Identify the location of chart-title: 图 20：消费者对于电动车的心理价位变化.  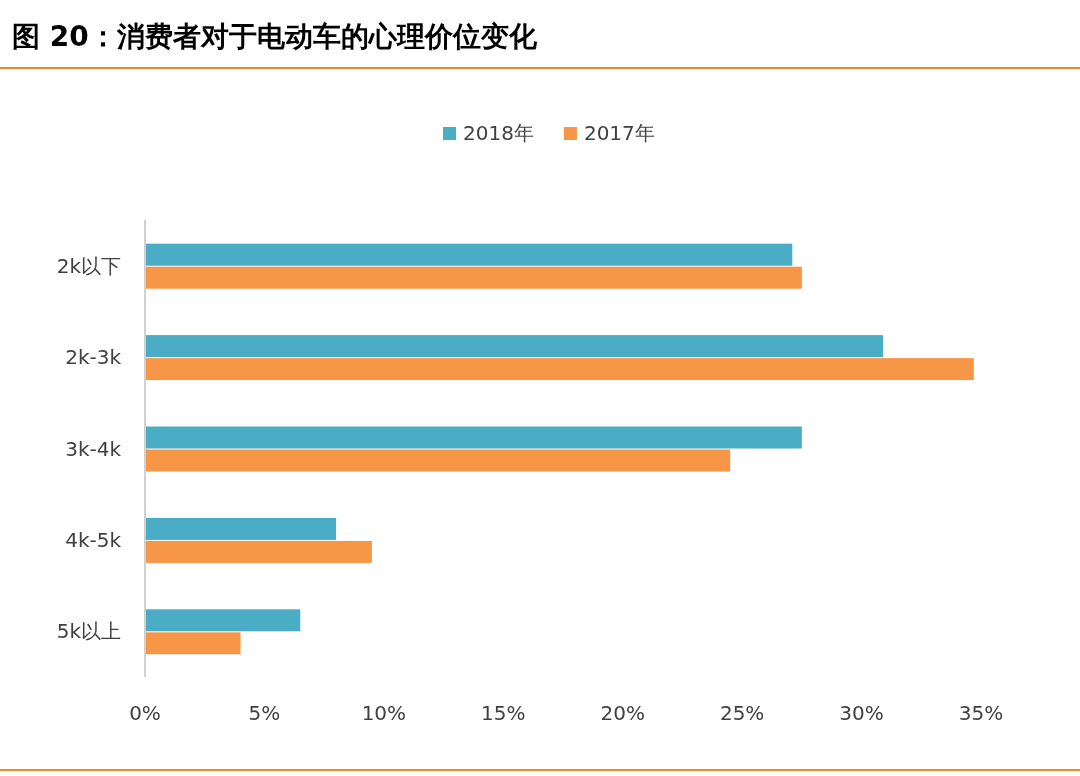
(275, 36).